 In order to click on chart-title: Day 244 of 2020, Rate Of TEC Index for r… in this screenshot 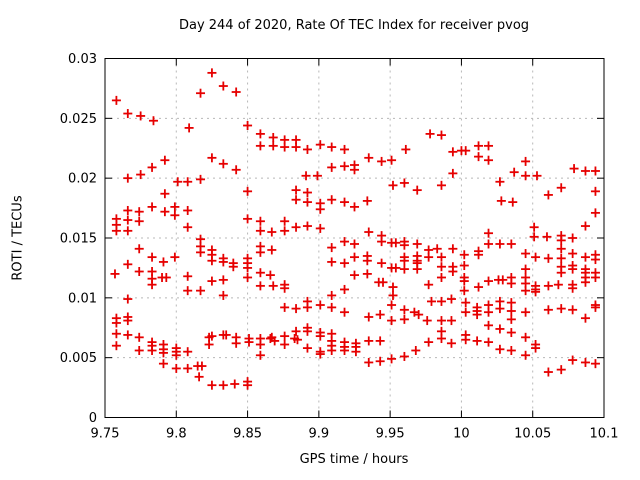, I will do `click(354, 25)`.